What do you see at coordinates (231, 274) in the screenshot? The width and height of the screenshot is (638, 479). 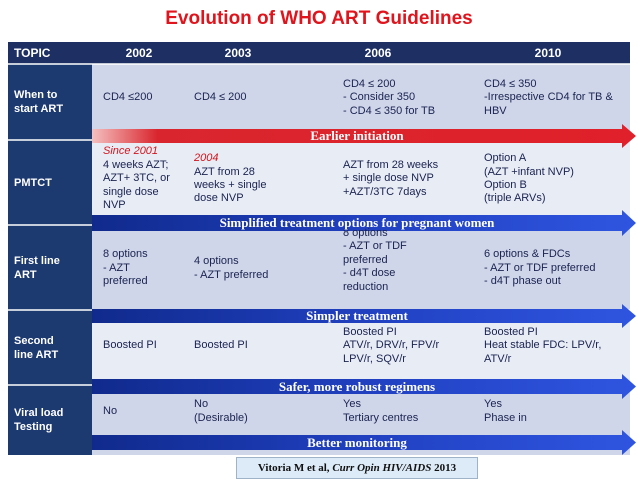 I see `cell-line: - AZT preferred` at bounding box center [231, 274].